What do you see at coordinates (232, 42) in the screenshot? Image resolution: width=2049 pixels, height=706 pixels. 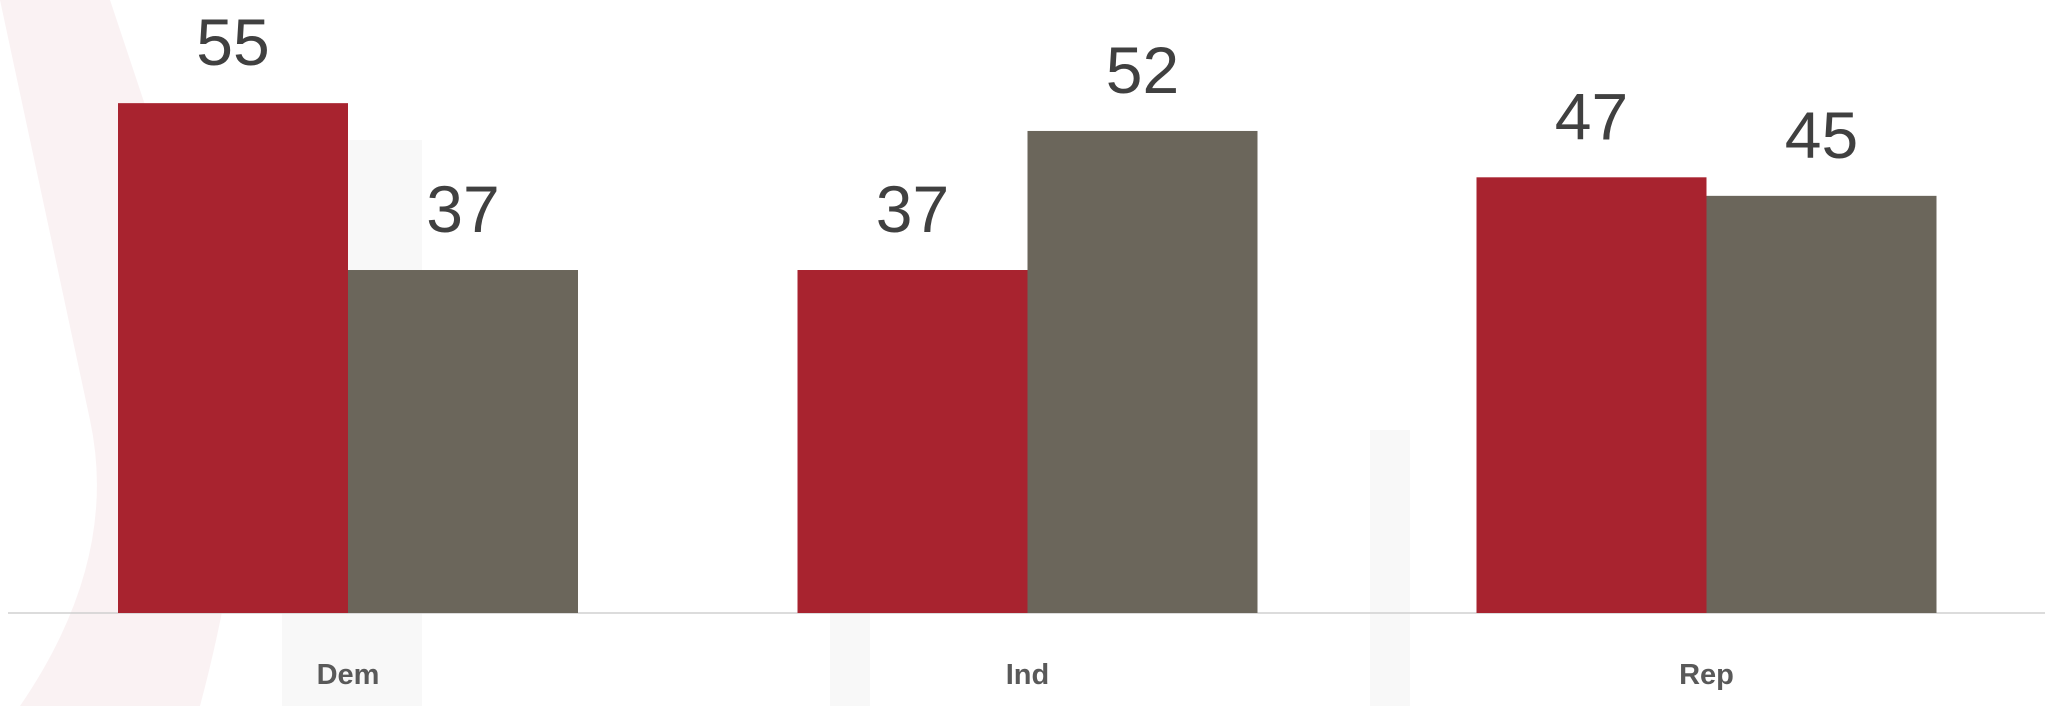 I see `data-label: 55` at bounding box center [232, 42].